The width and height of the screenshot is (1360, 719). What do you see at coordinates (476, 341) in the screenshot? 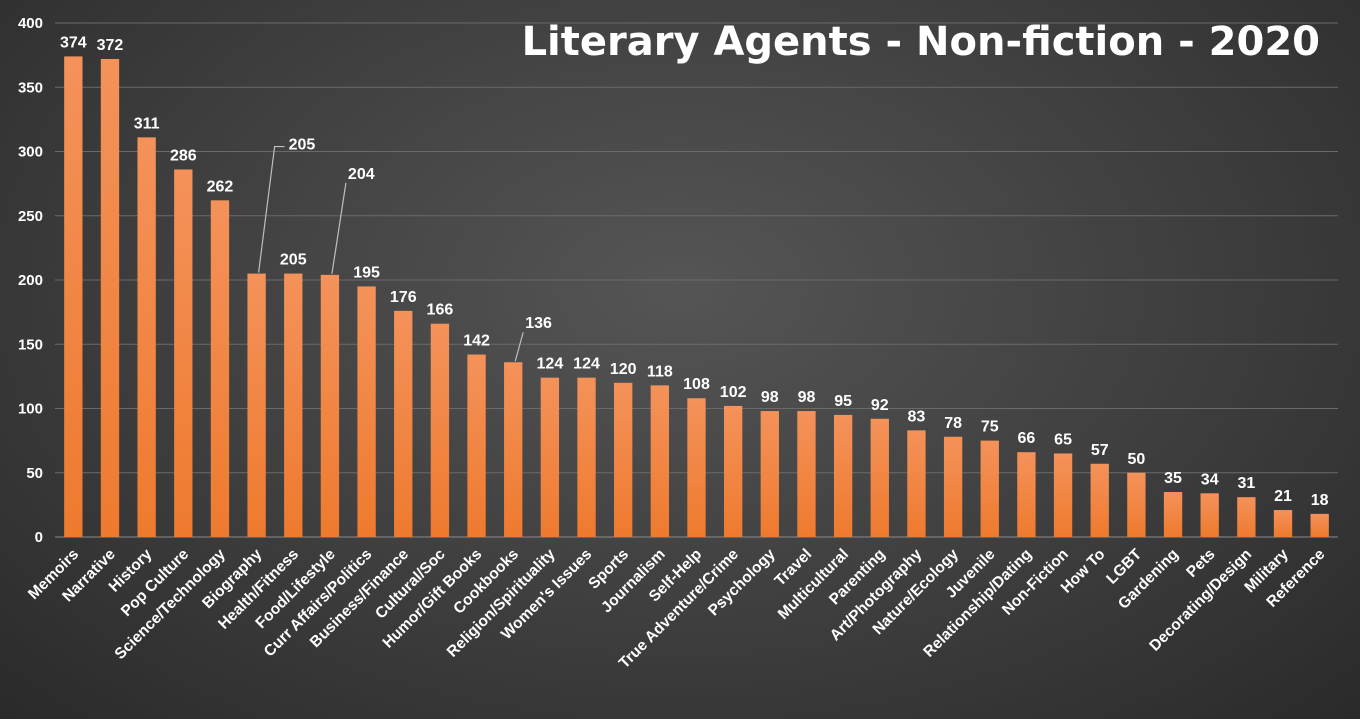
I see `data-label: 142` at bounding box center [476, 341].